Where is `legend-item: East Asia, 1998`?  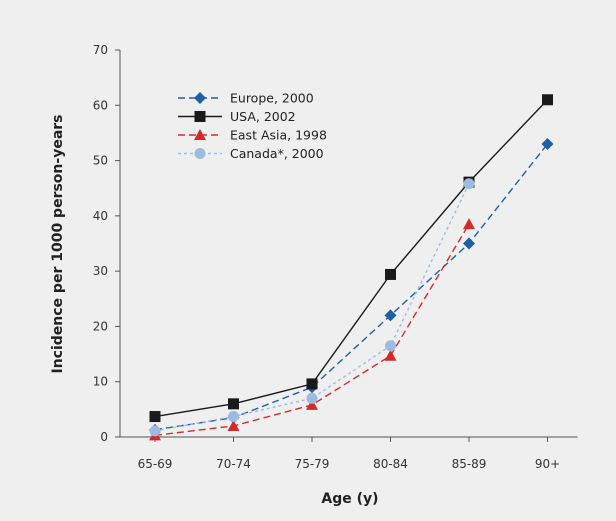
legend-item: East Asia, 1998 is located at coordinates (252, 135).